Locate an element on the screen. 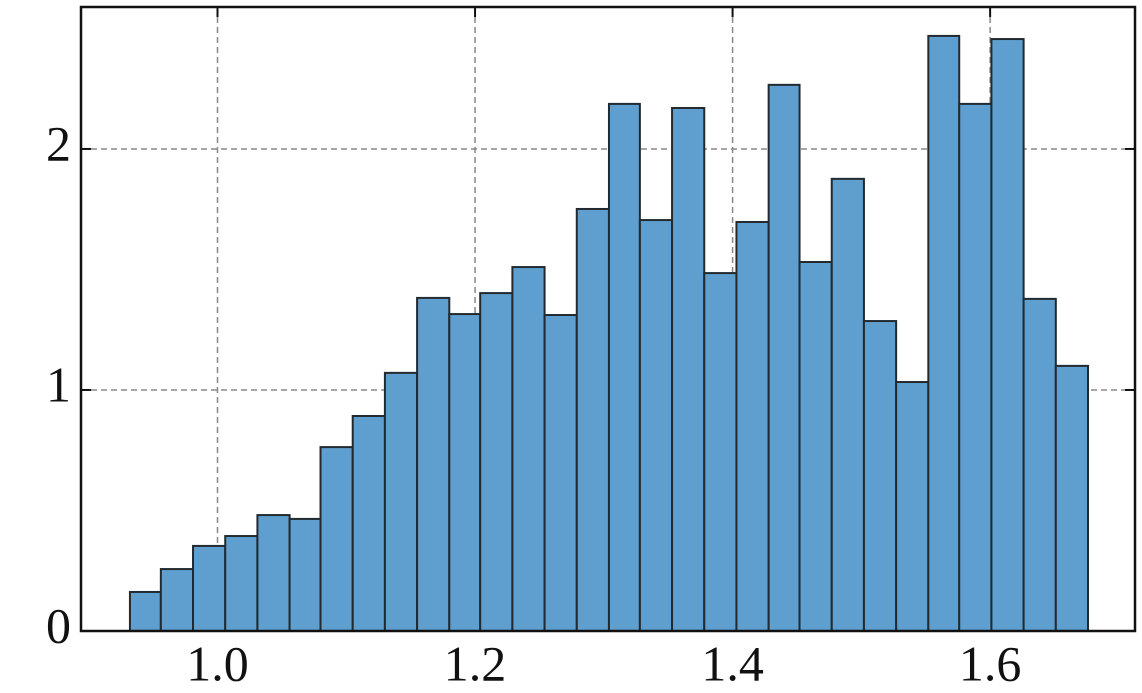 The height and width of the screenshot is (693, 1142). y-tick-label: 0 is located at coordinates (58, 625).